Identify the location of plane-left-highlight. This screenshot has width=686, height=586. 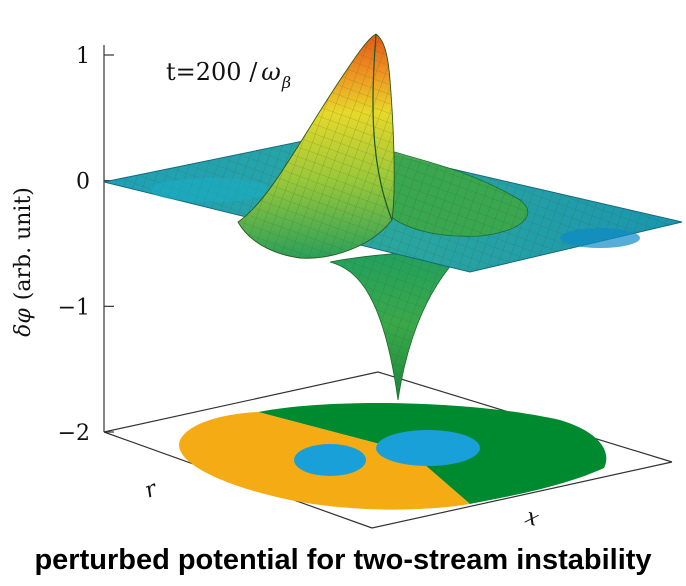
(210, 190).